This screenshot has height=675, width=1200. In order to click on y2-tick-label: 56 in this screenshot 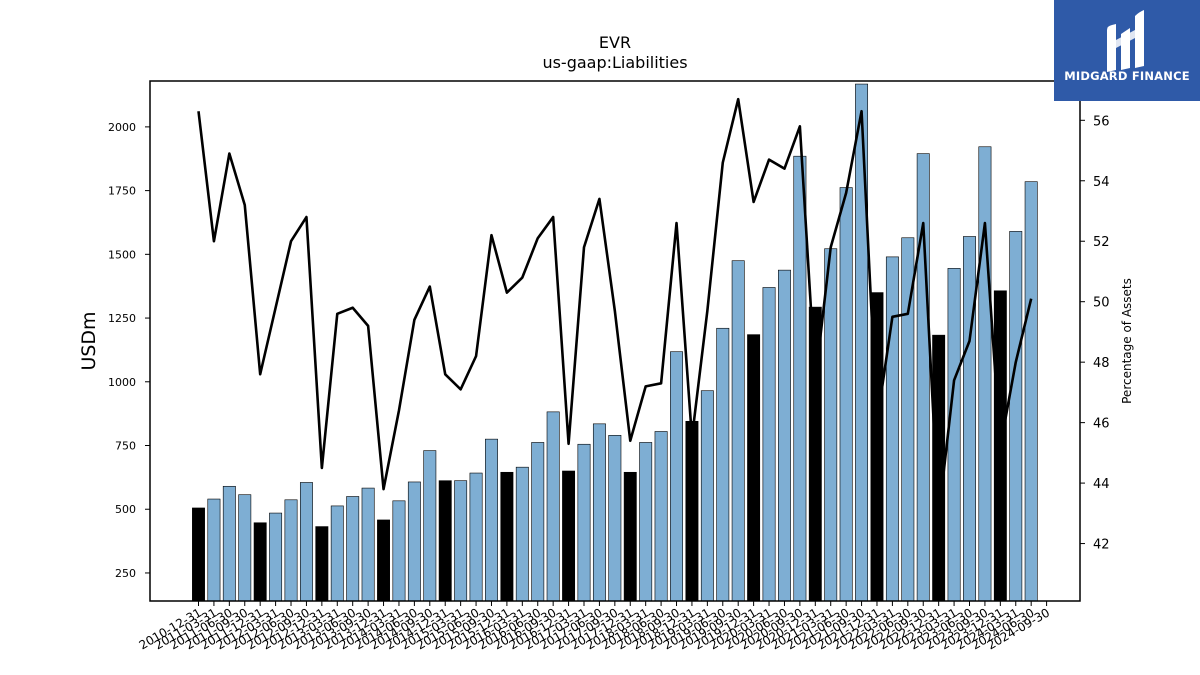, I will do `click(1101, 121)`.